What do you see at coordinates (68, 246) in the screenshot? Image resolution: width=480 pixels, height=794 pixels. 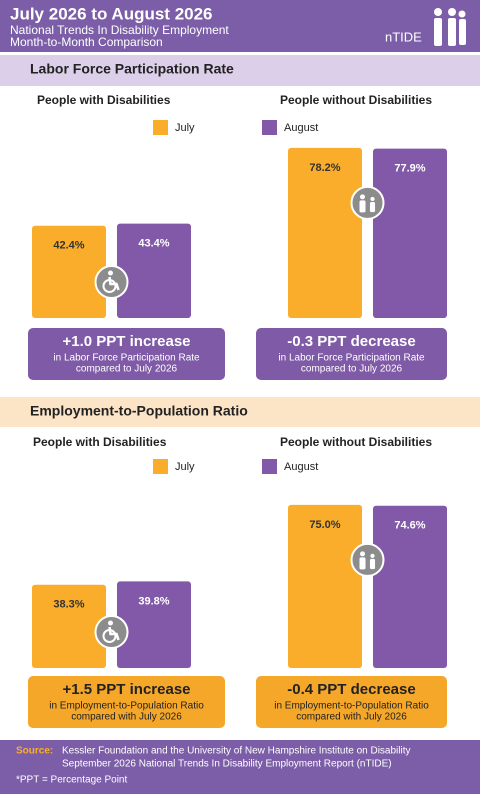 I see `value-label: 42.4%` at bounding box center [68, 246].